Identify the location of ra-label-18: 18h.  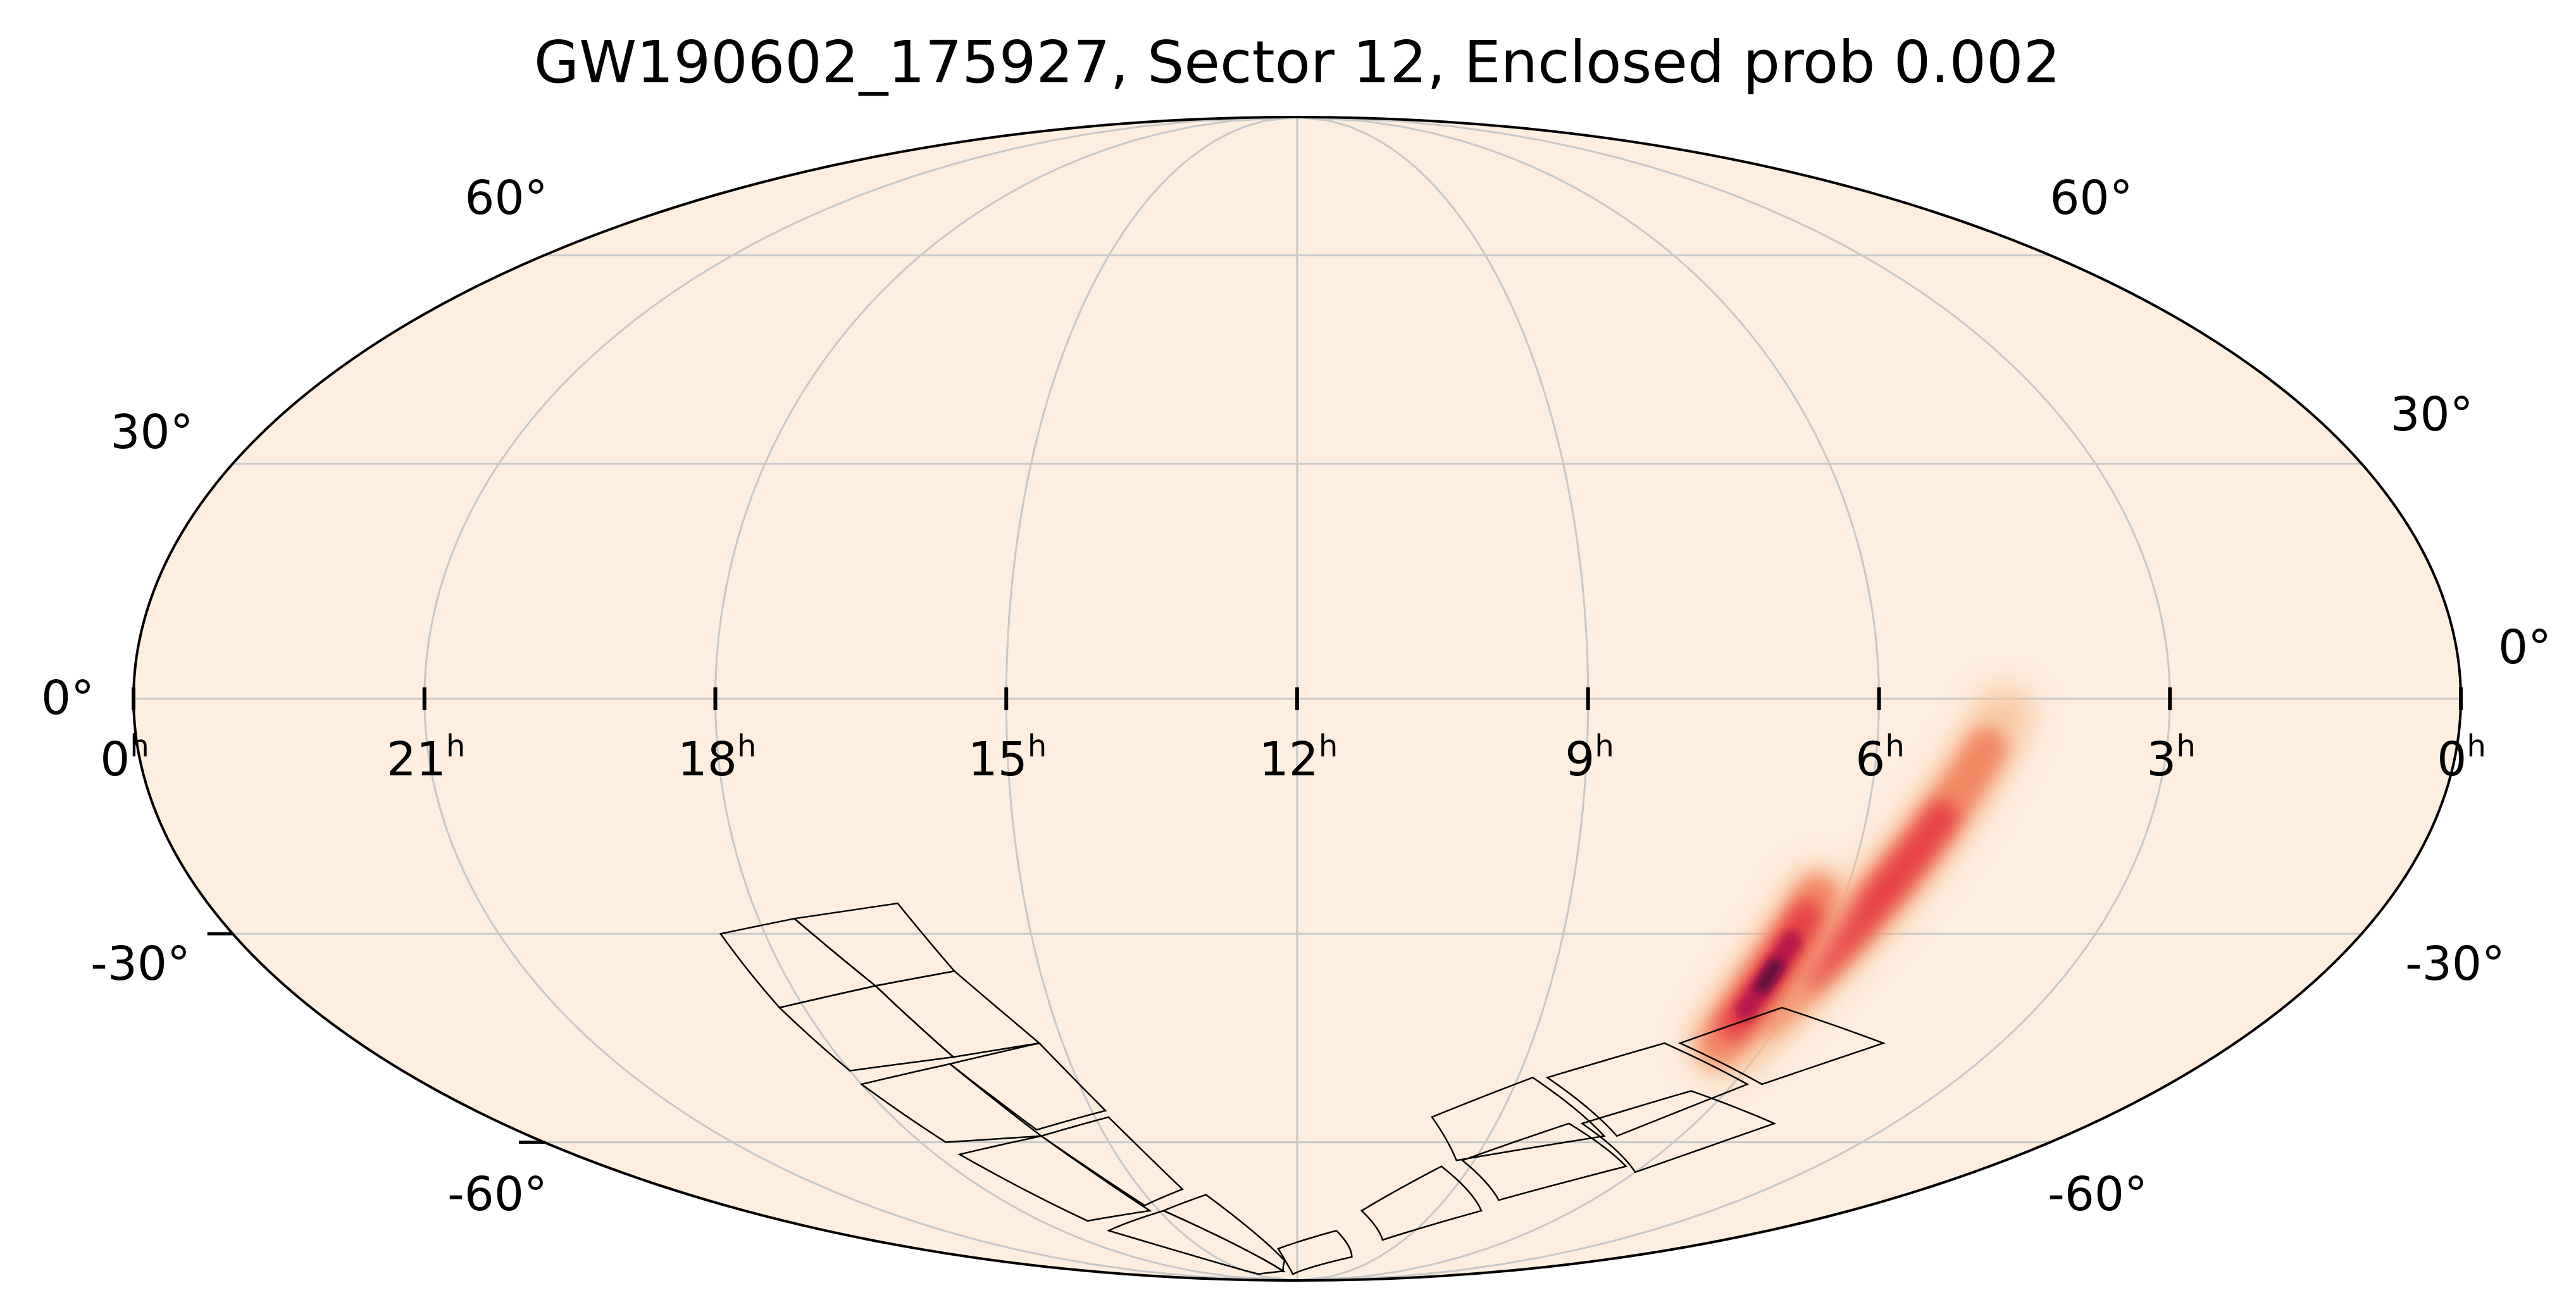
(718, 758).